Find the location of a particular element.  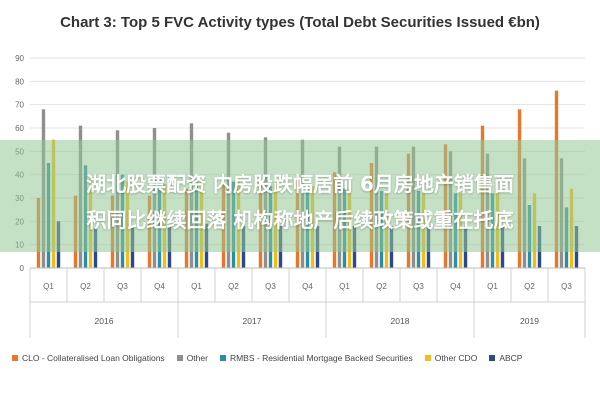

legend-label: ABCP is located at coordinates (511, 357).